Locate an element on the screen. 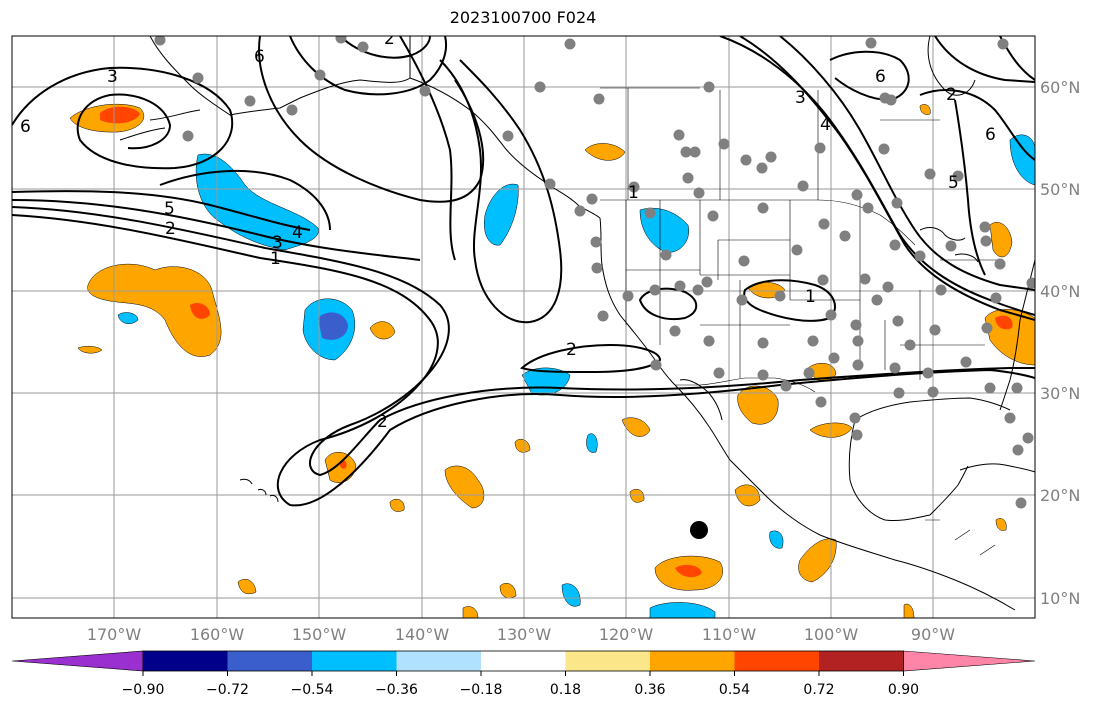 This screenshot has height=710, width=1102. colorbar-tick-label: 0.36 is located at coordinates (649, 690).